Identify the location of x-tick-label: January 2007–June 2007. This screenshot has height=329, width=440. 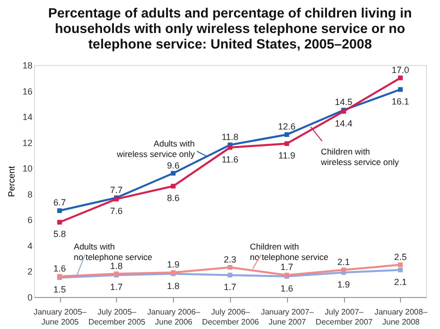
(287, 317).